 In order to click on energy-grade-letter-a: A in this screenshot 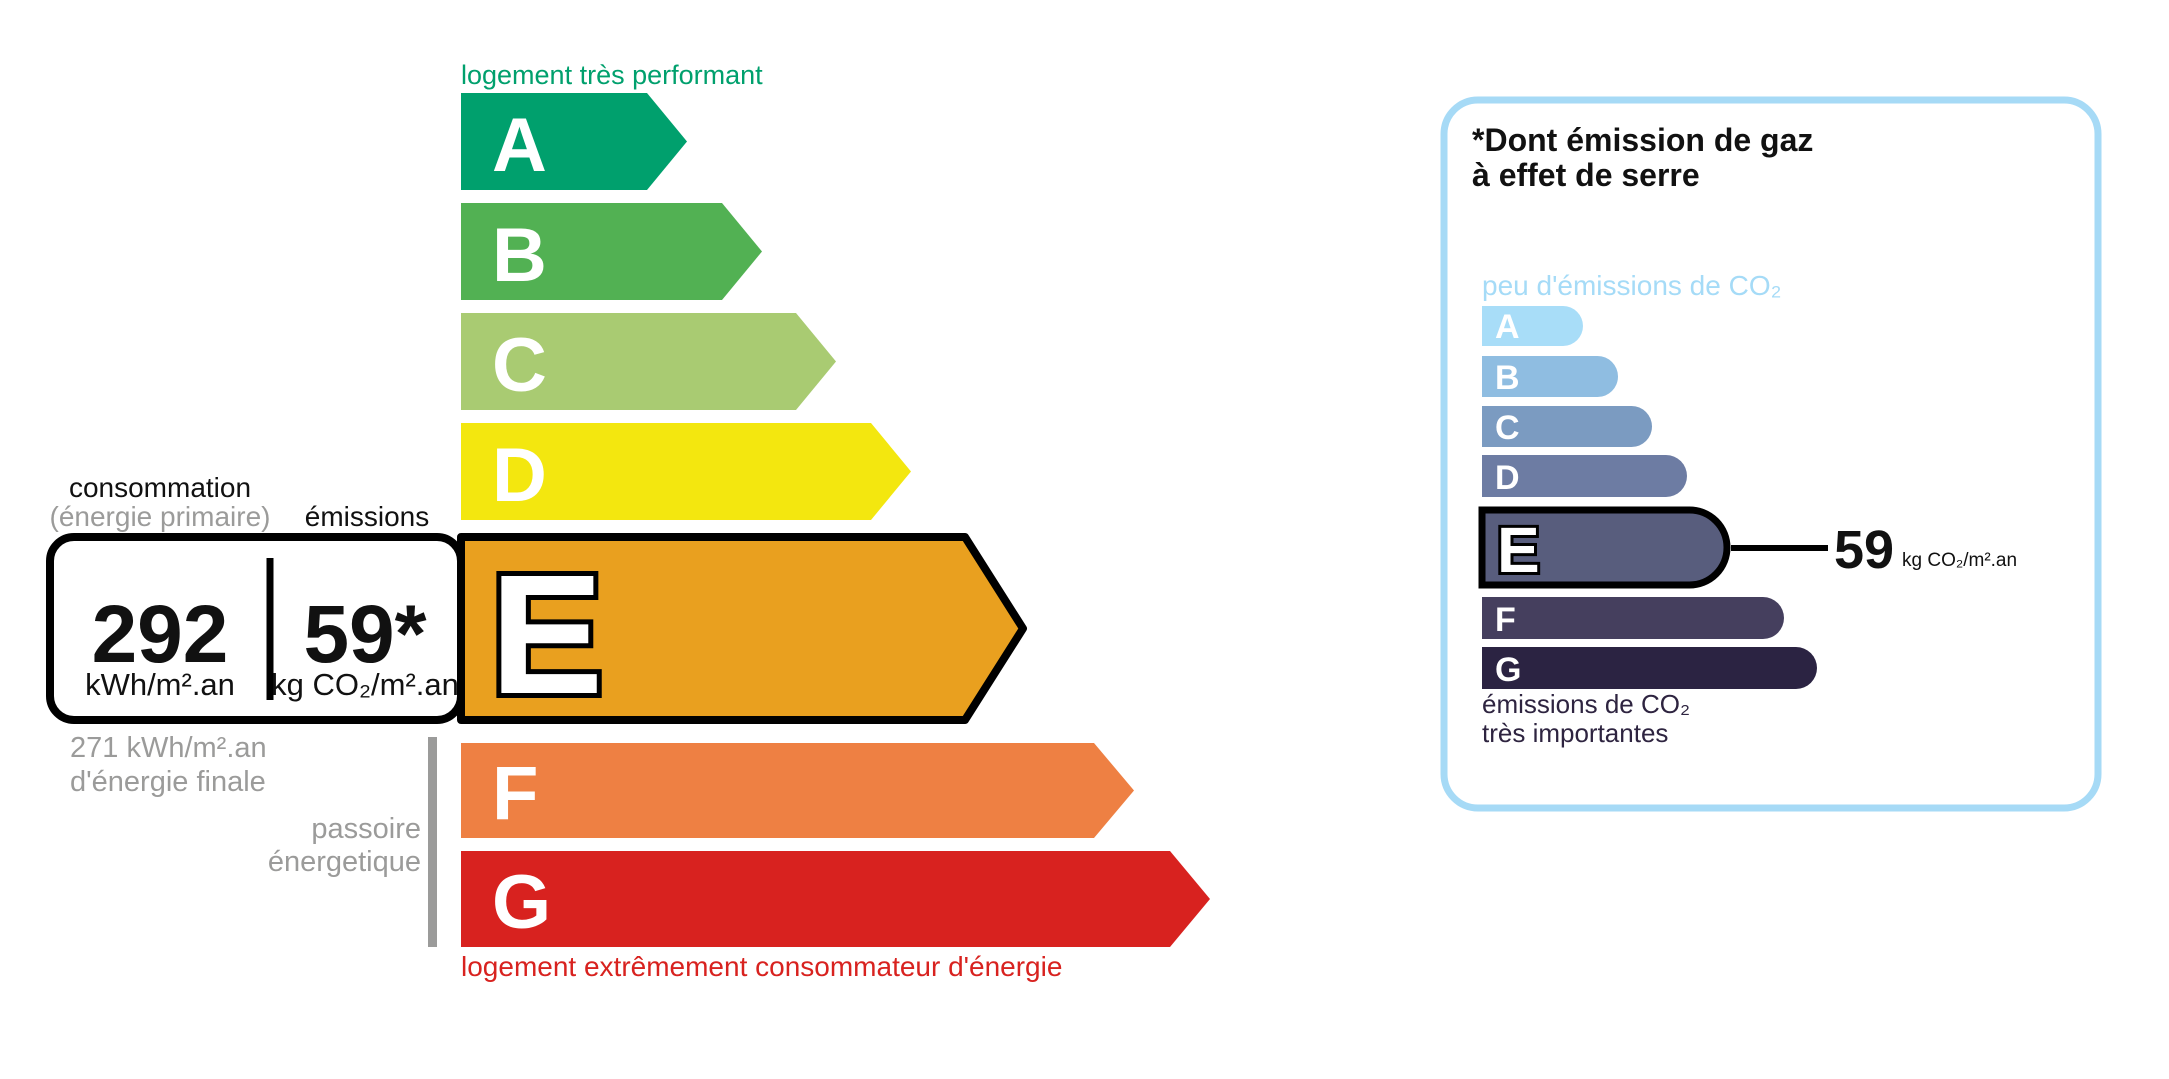, I will do `click(519, 145)`.